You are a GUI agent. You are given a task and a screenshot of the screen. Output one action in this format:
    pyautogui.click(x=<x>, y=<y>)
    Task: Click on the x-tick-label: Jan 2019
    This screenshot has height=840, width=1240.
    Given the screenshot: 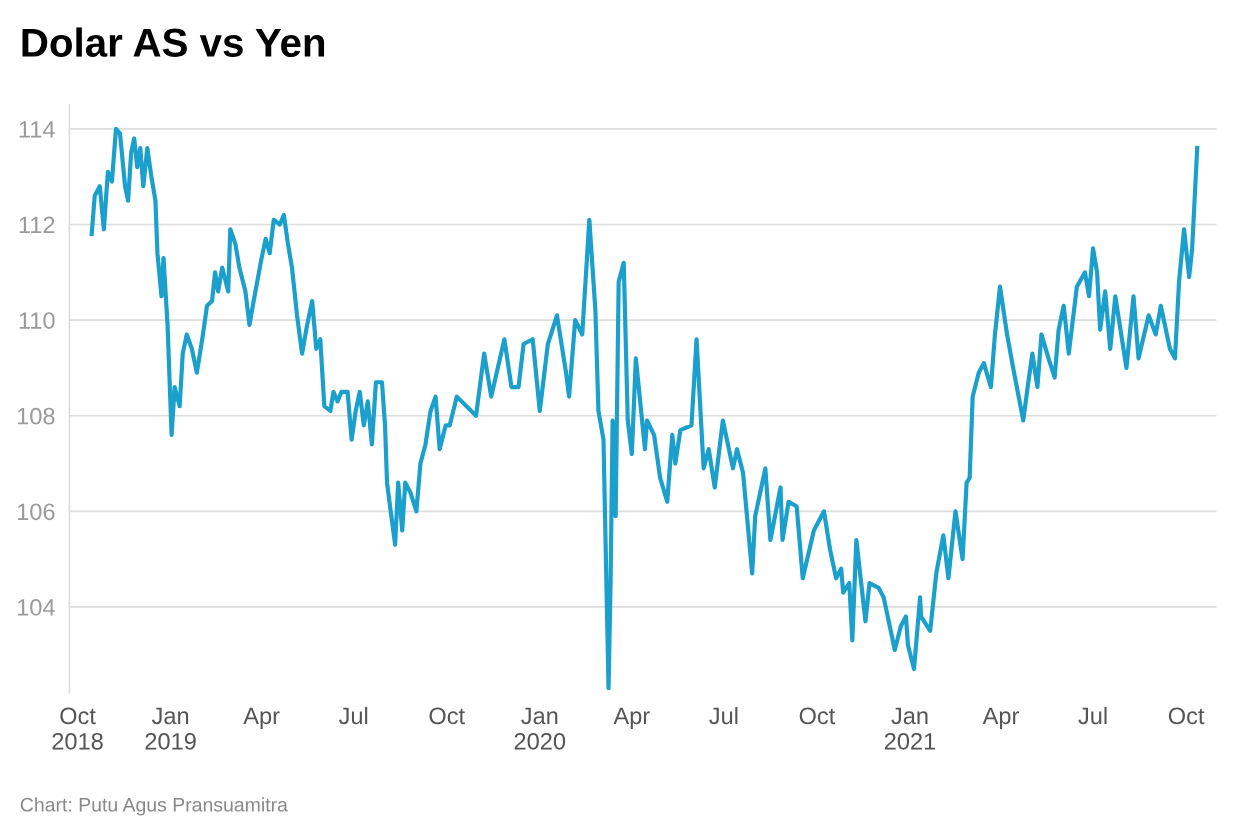 What is the action you would take?
    pyautogui.click(x=170, y=728)
    